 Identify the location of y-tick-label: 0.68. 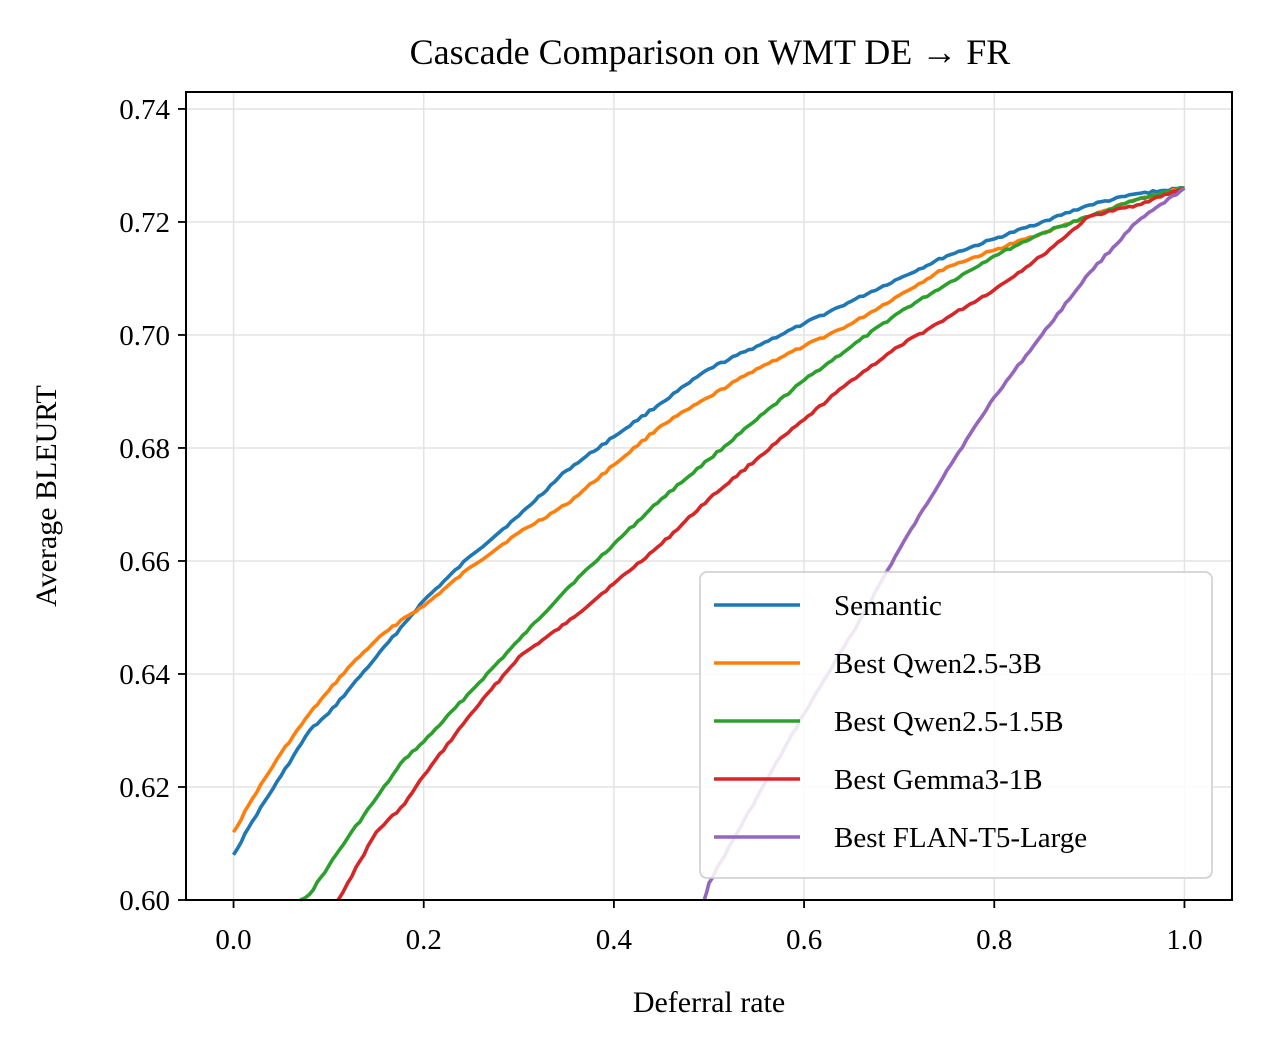
(144, 449).